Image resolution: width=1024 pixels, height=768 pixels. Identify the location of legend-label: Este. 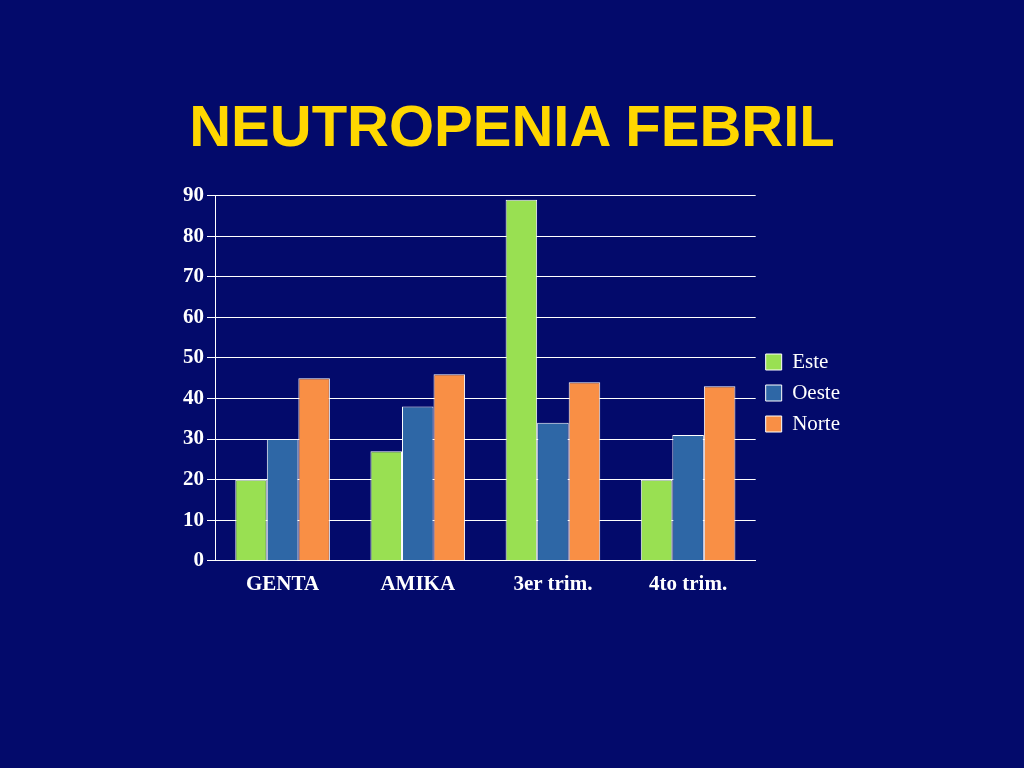
(810, 360).